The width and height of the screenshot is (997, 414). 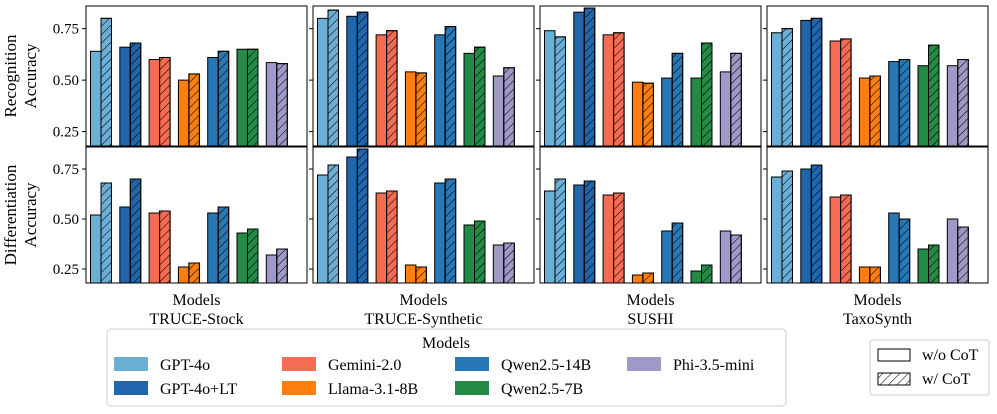 I want to click on y-tick-label: 0.50, so click(x=66, y=220).